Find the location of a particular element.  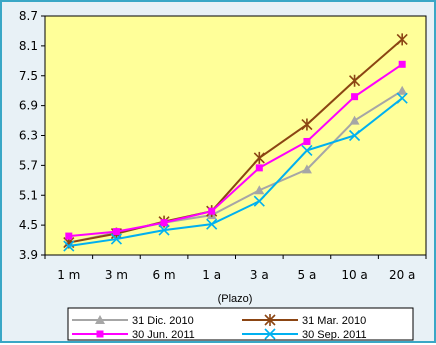

x-tick-label: 1 a is located at coordinates (211, 275).